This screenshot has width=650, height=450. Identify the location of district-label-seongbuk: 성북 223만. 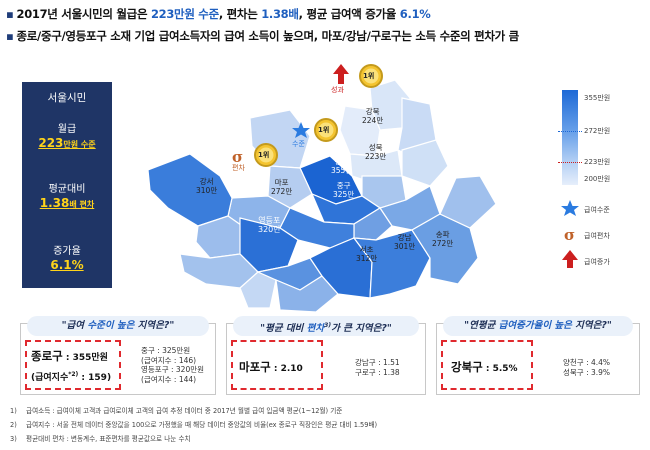
(376, 152).